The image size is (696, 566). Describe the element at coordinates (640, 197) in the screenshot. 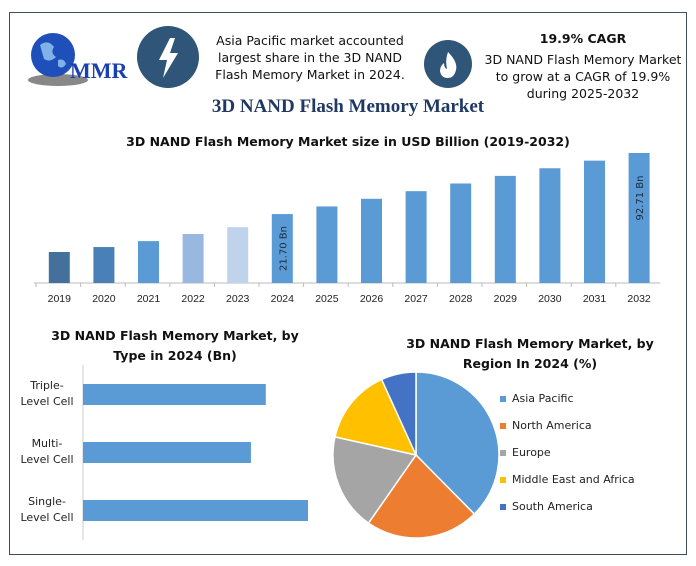

I see `data-label-2032: 92.71 Bn` at that location.